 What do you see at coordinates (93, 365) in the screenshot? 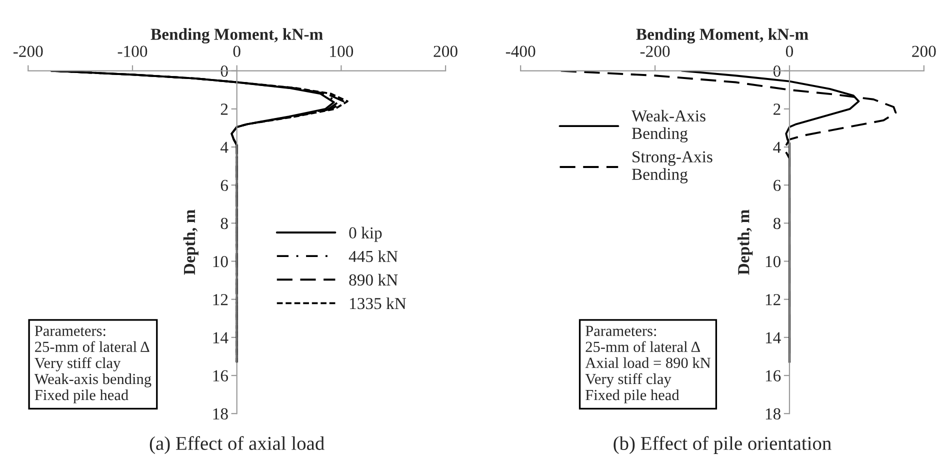
I see `annotation: Parameters: 25-mm of lateral Δ Very stiff clay Weak-axis bending Fixed pile head` at bounding box center [93, 365].